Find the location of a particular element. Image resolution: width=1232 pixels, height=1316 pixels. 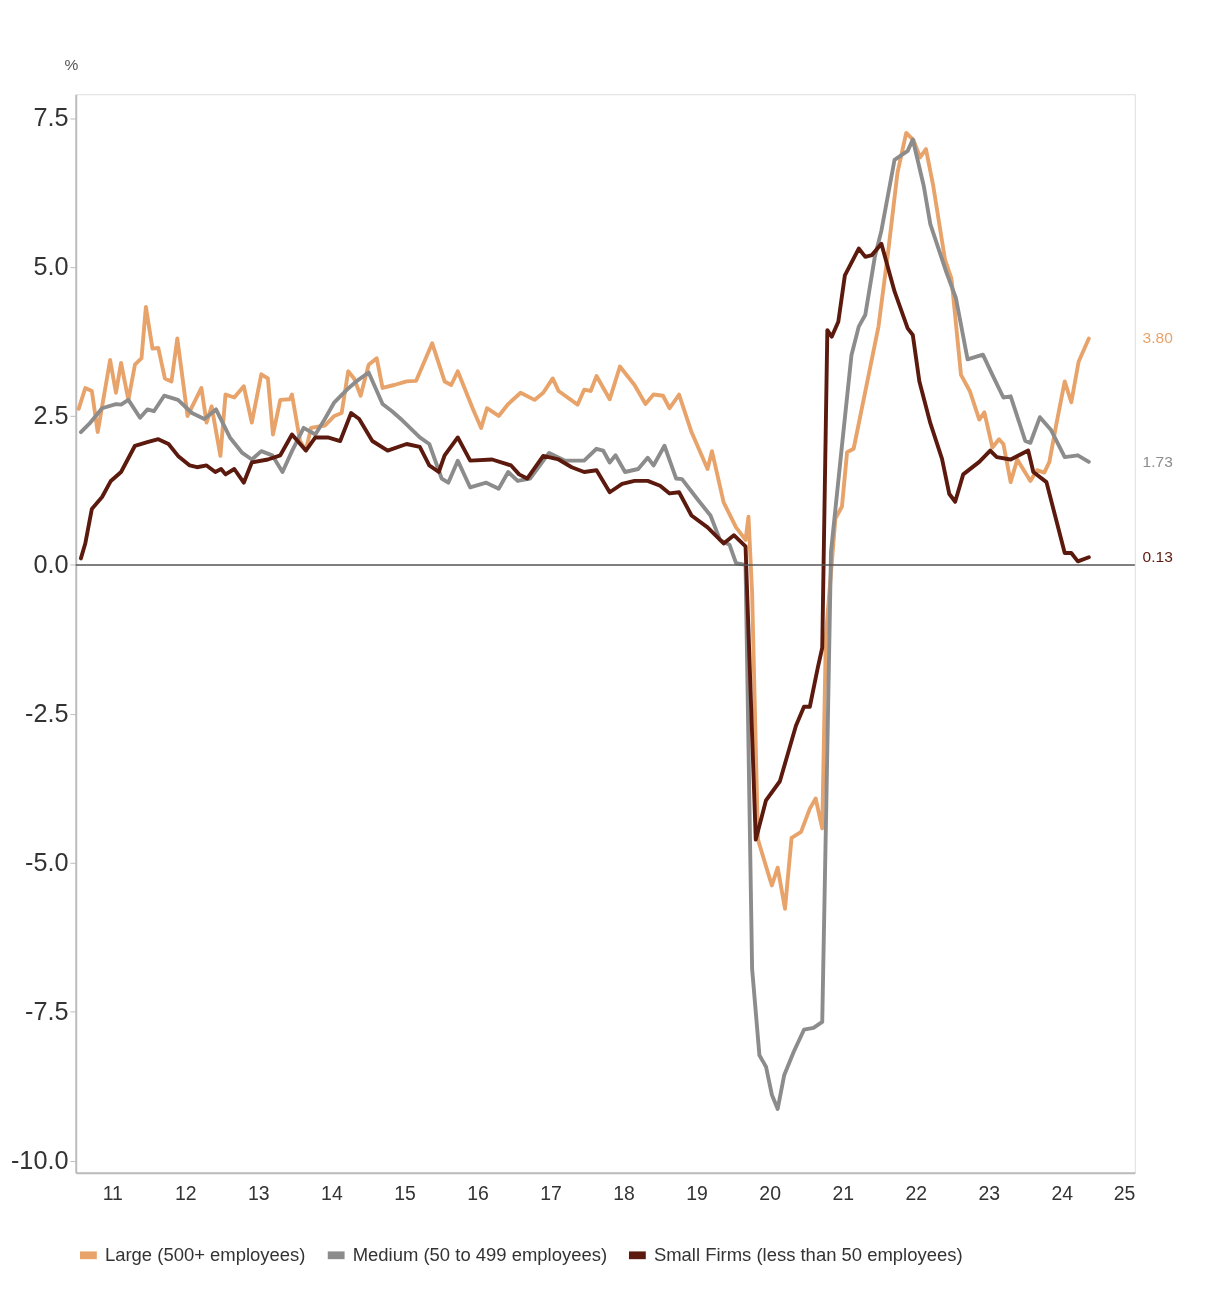

text: 1.73 is located at coordinates (1157, 461).